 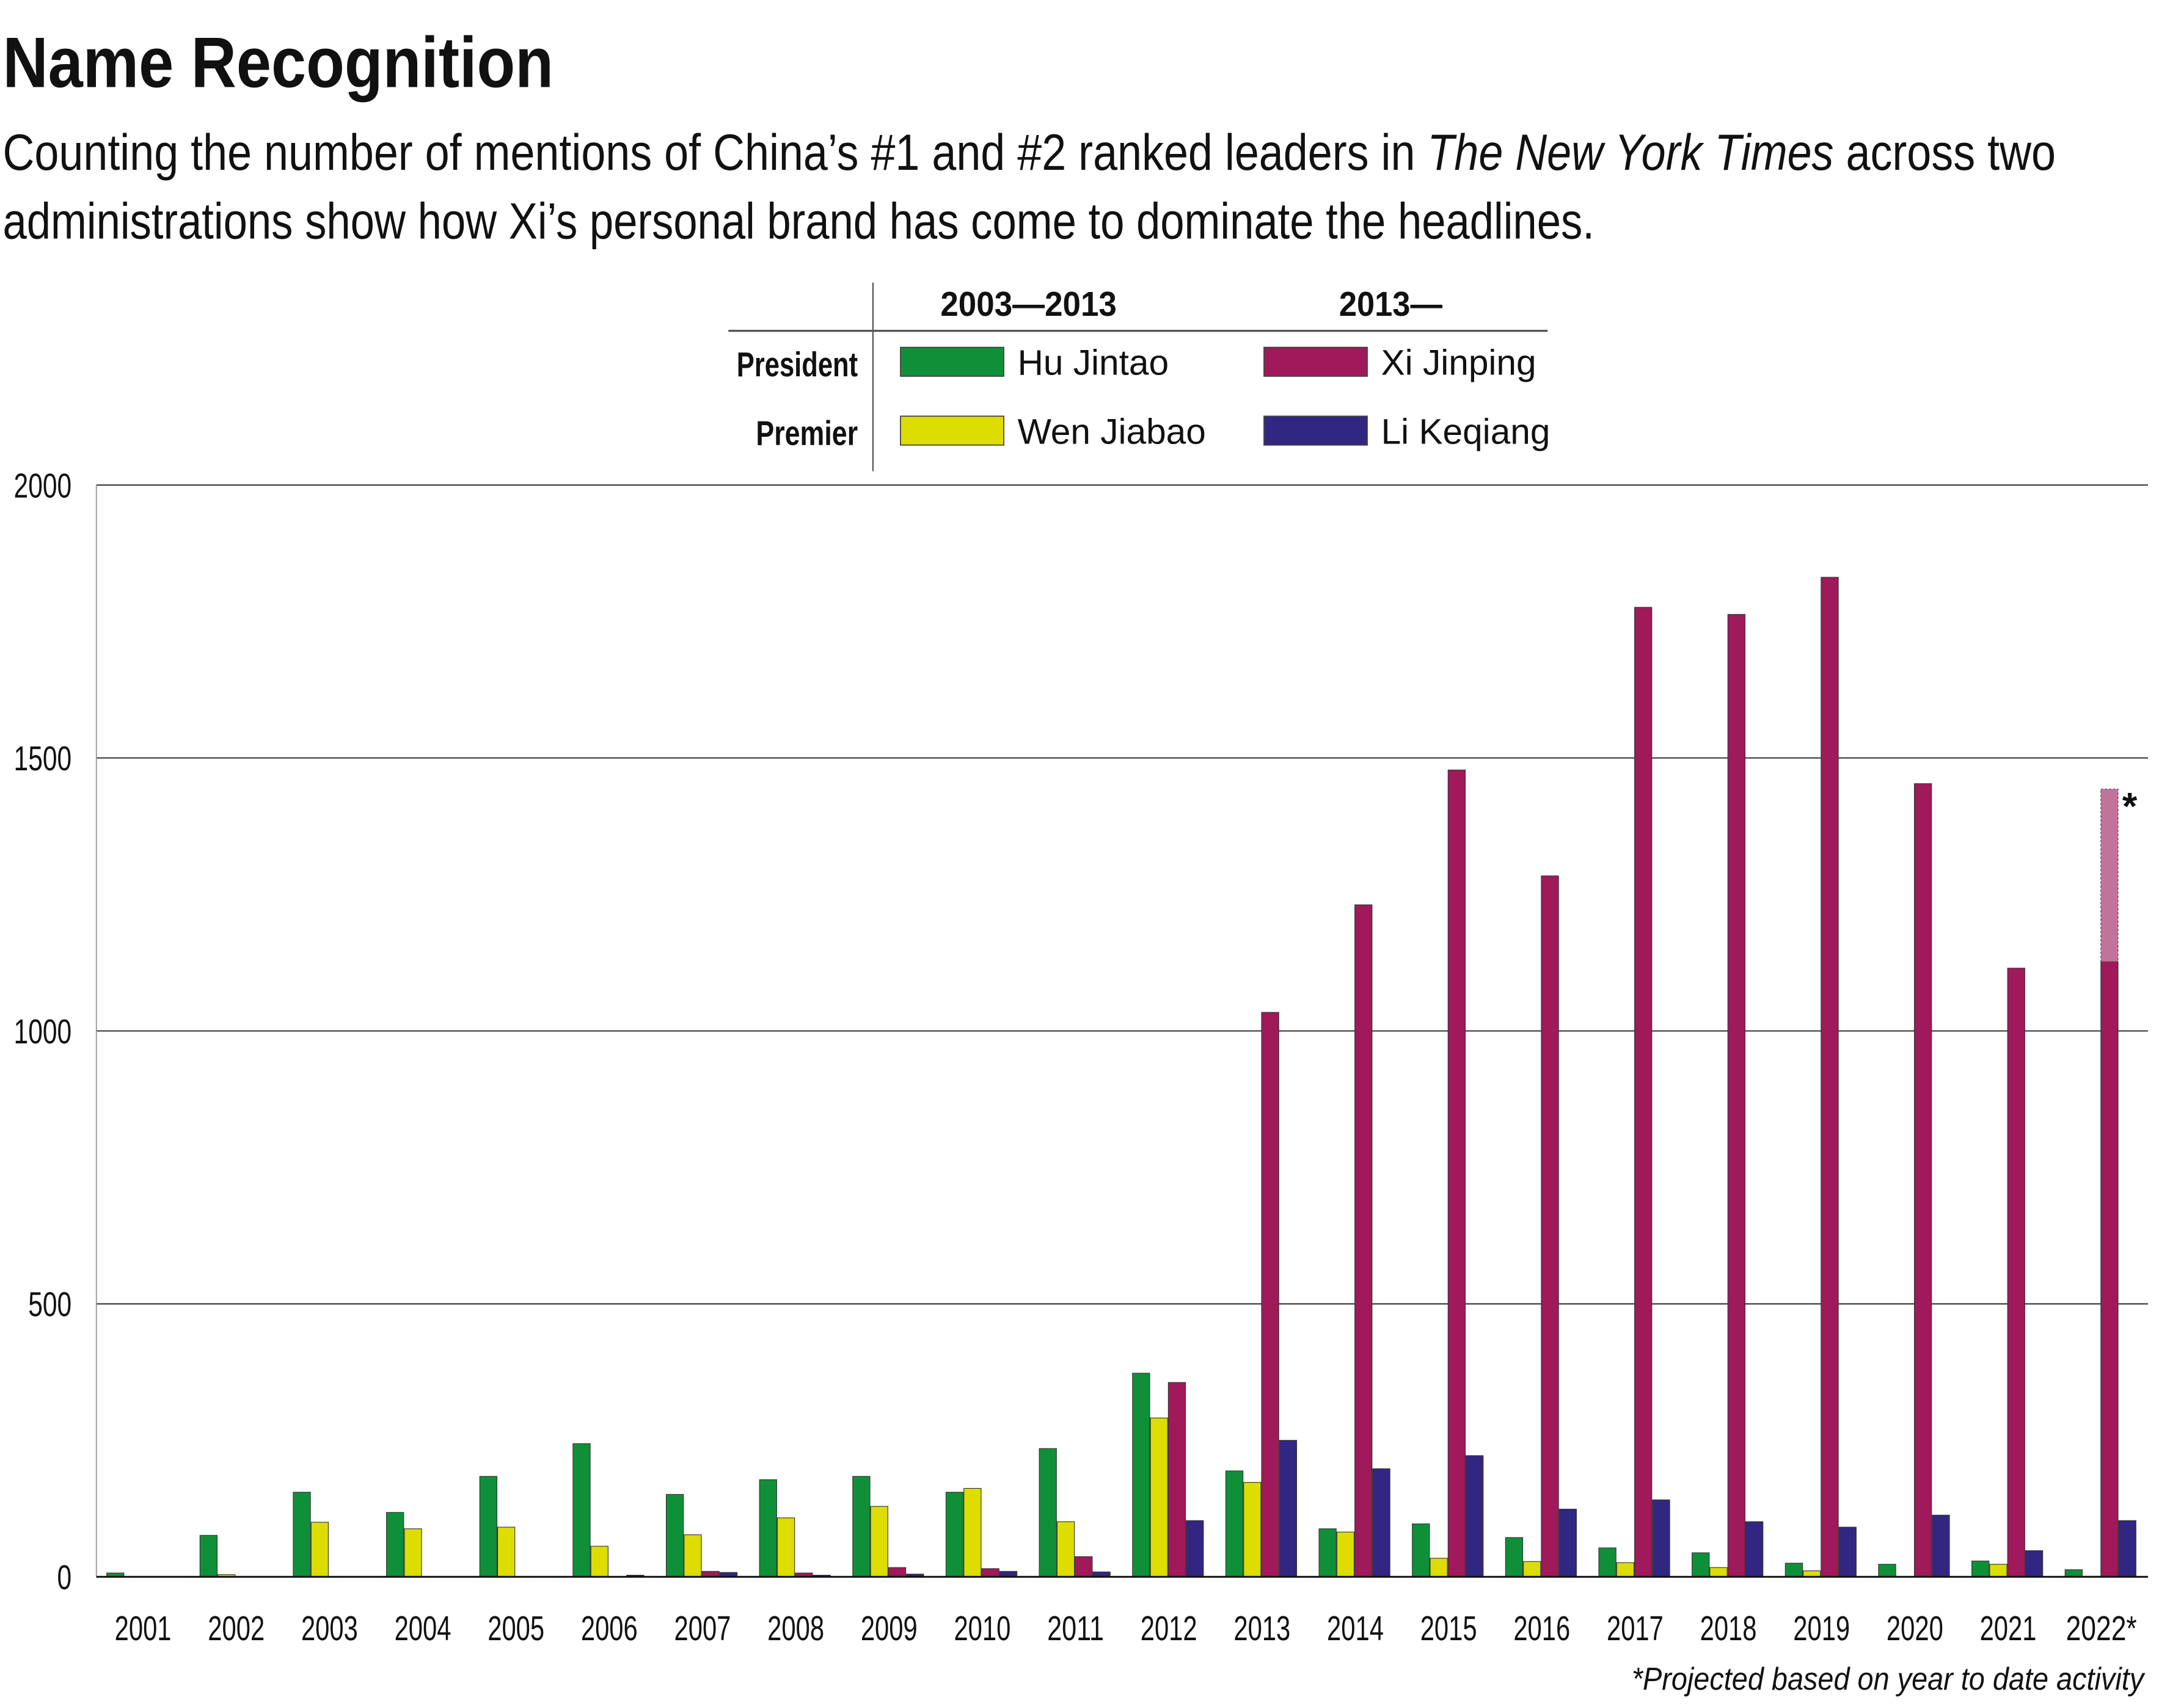 What do you see at coordinates (785, 1547) in the screenshot?
I see `bar-wen-jiabao-2008` at bounding box center [785, 1547].